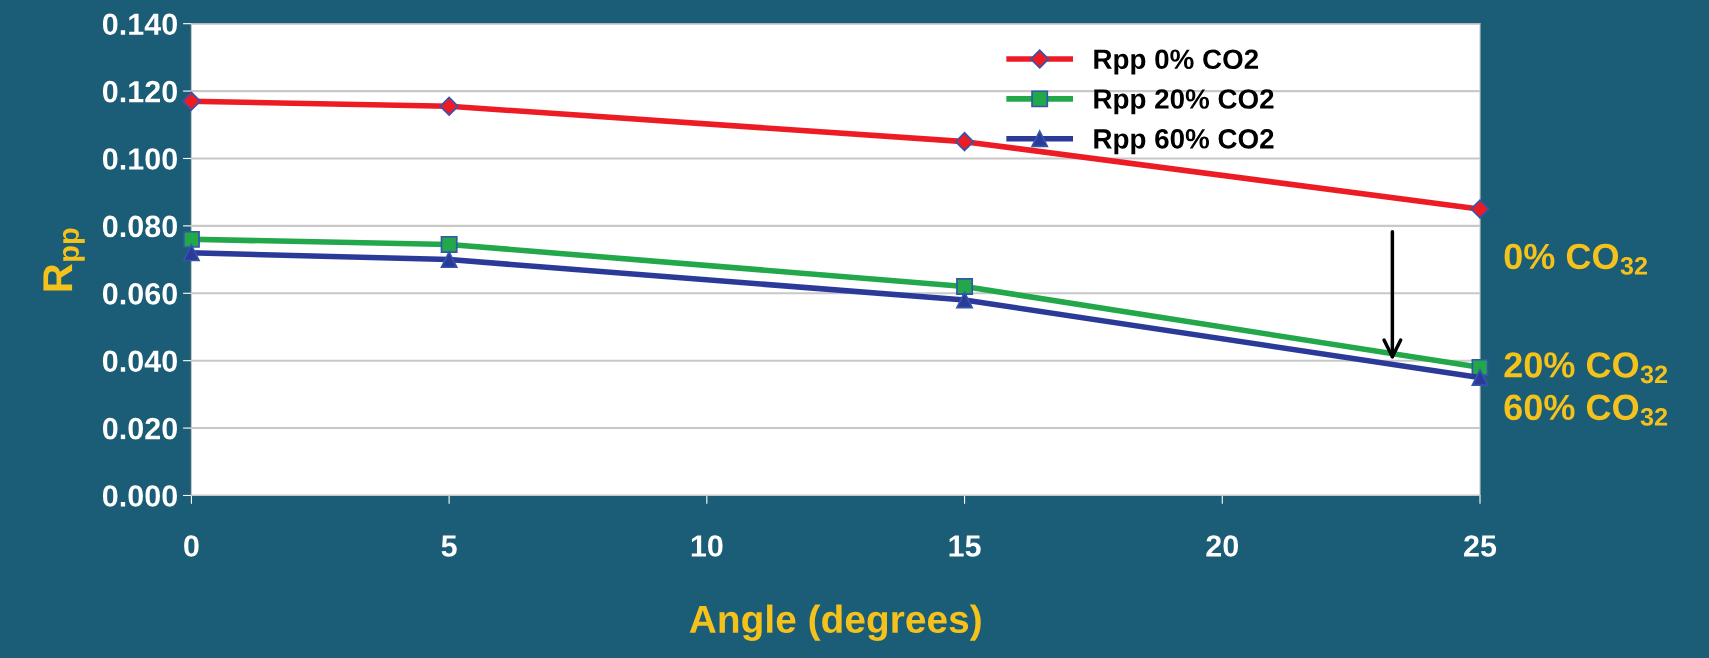 The image size is (1709, 658). I want to click on x-tick-label: 5, so click(449, 546).